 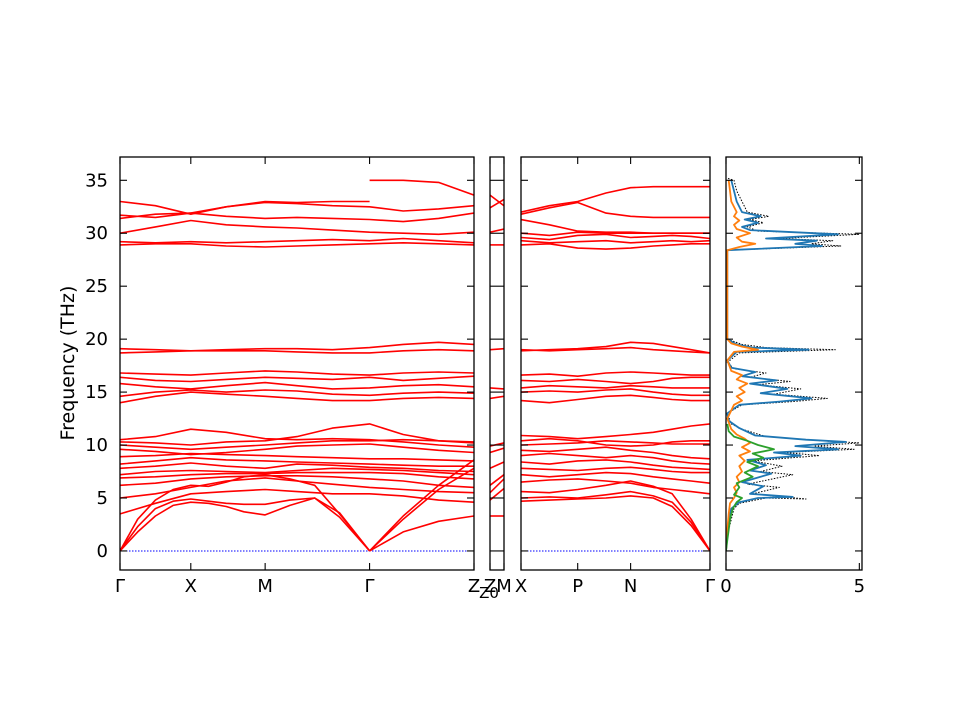 I want to click on y-tick-label: 20, so click(x=96, y=339).